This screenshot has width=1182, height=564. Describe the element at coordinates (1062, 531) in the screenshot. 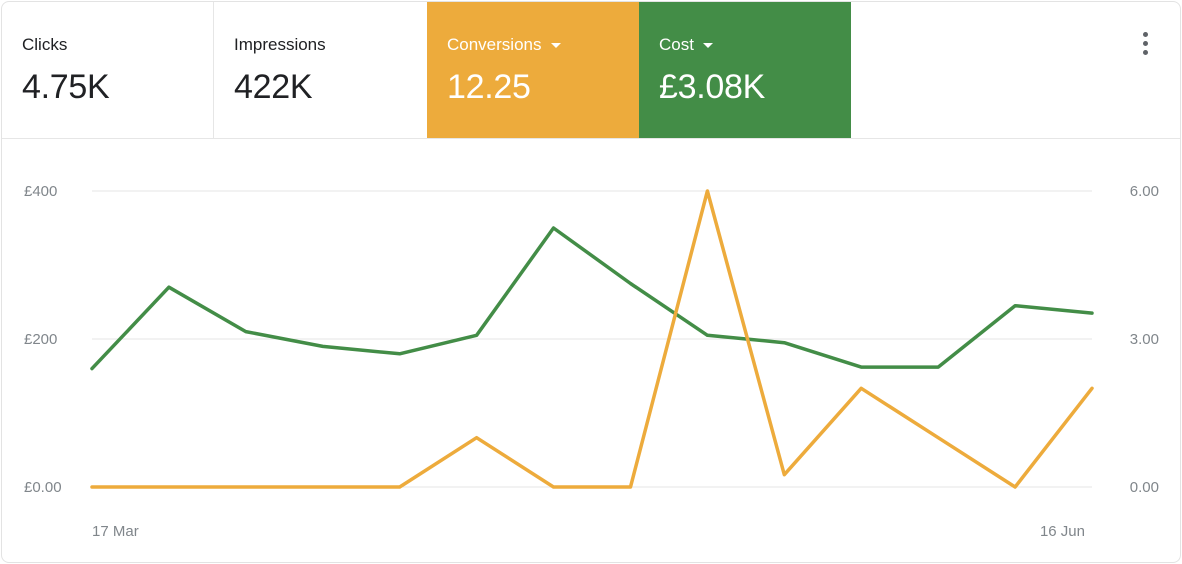

I see `x-tick-label: 16 Jun` at that location.